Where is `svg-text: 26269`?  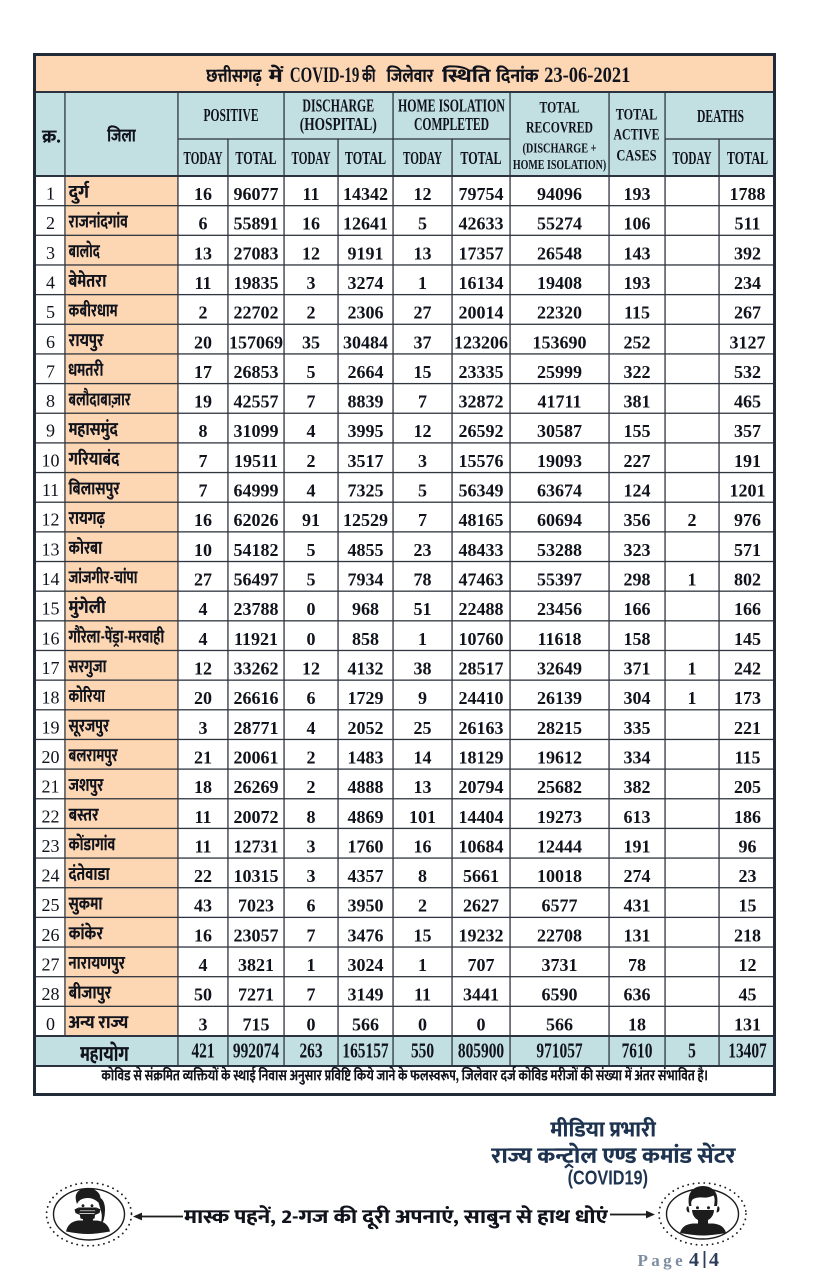
svg-text: 26269 is located at coordinates (256, 787).